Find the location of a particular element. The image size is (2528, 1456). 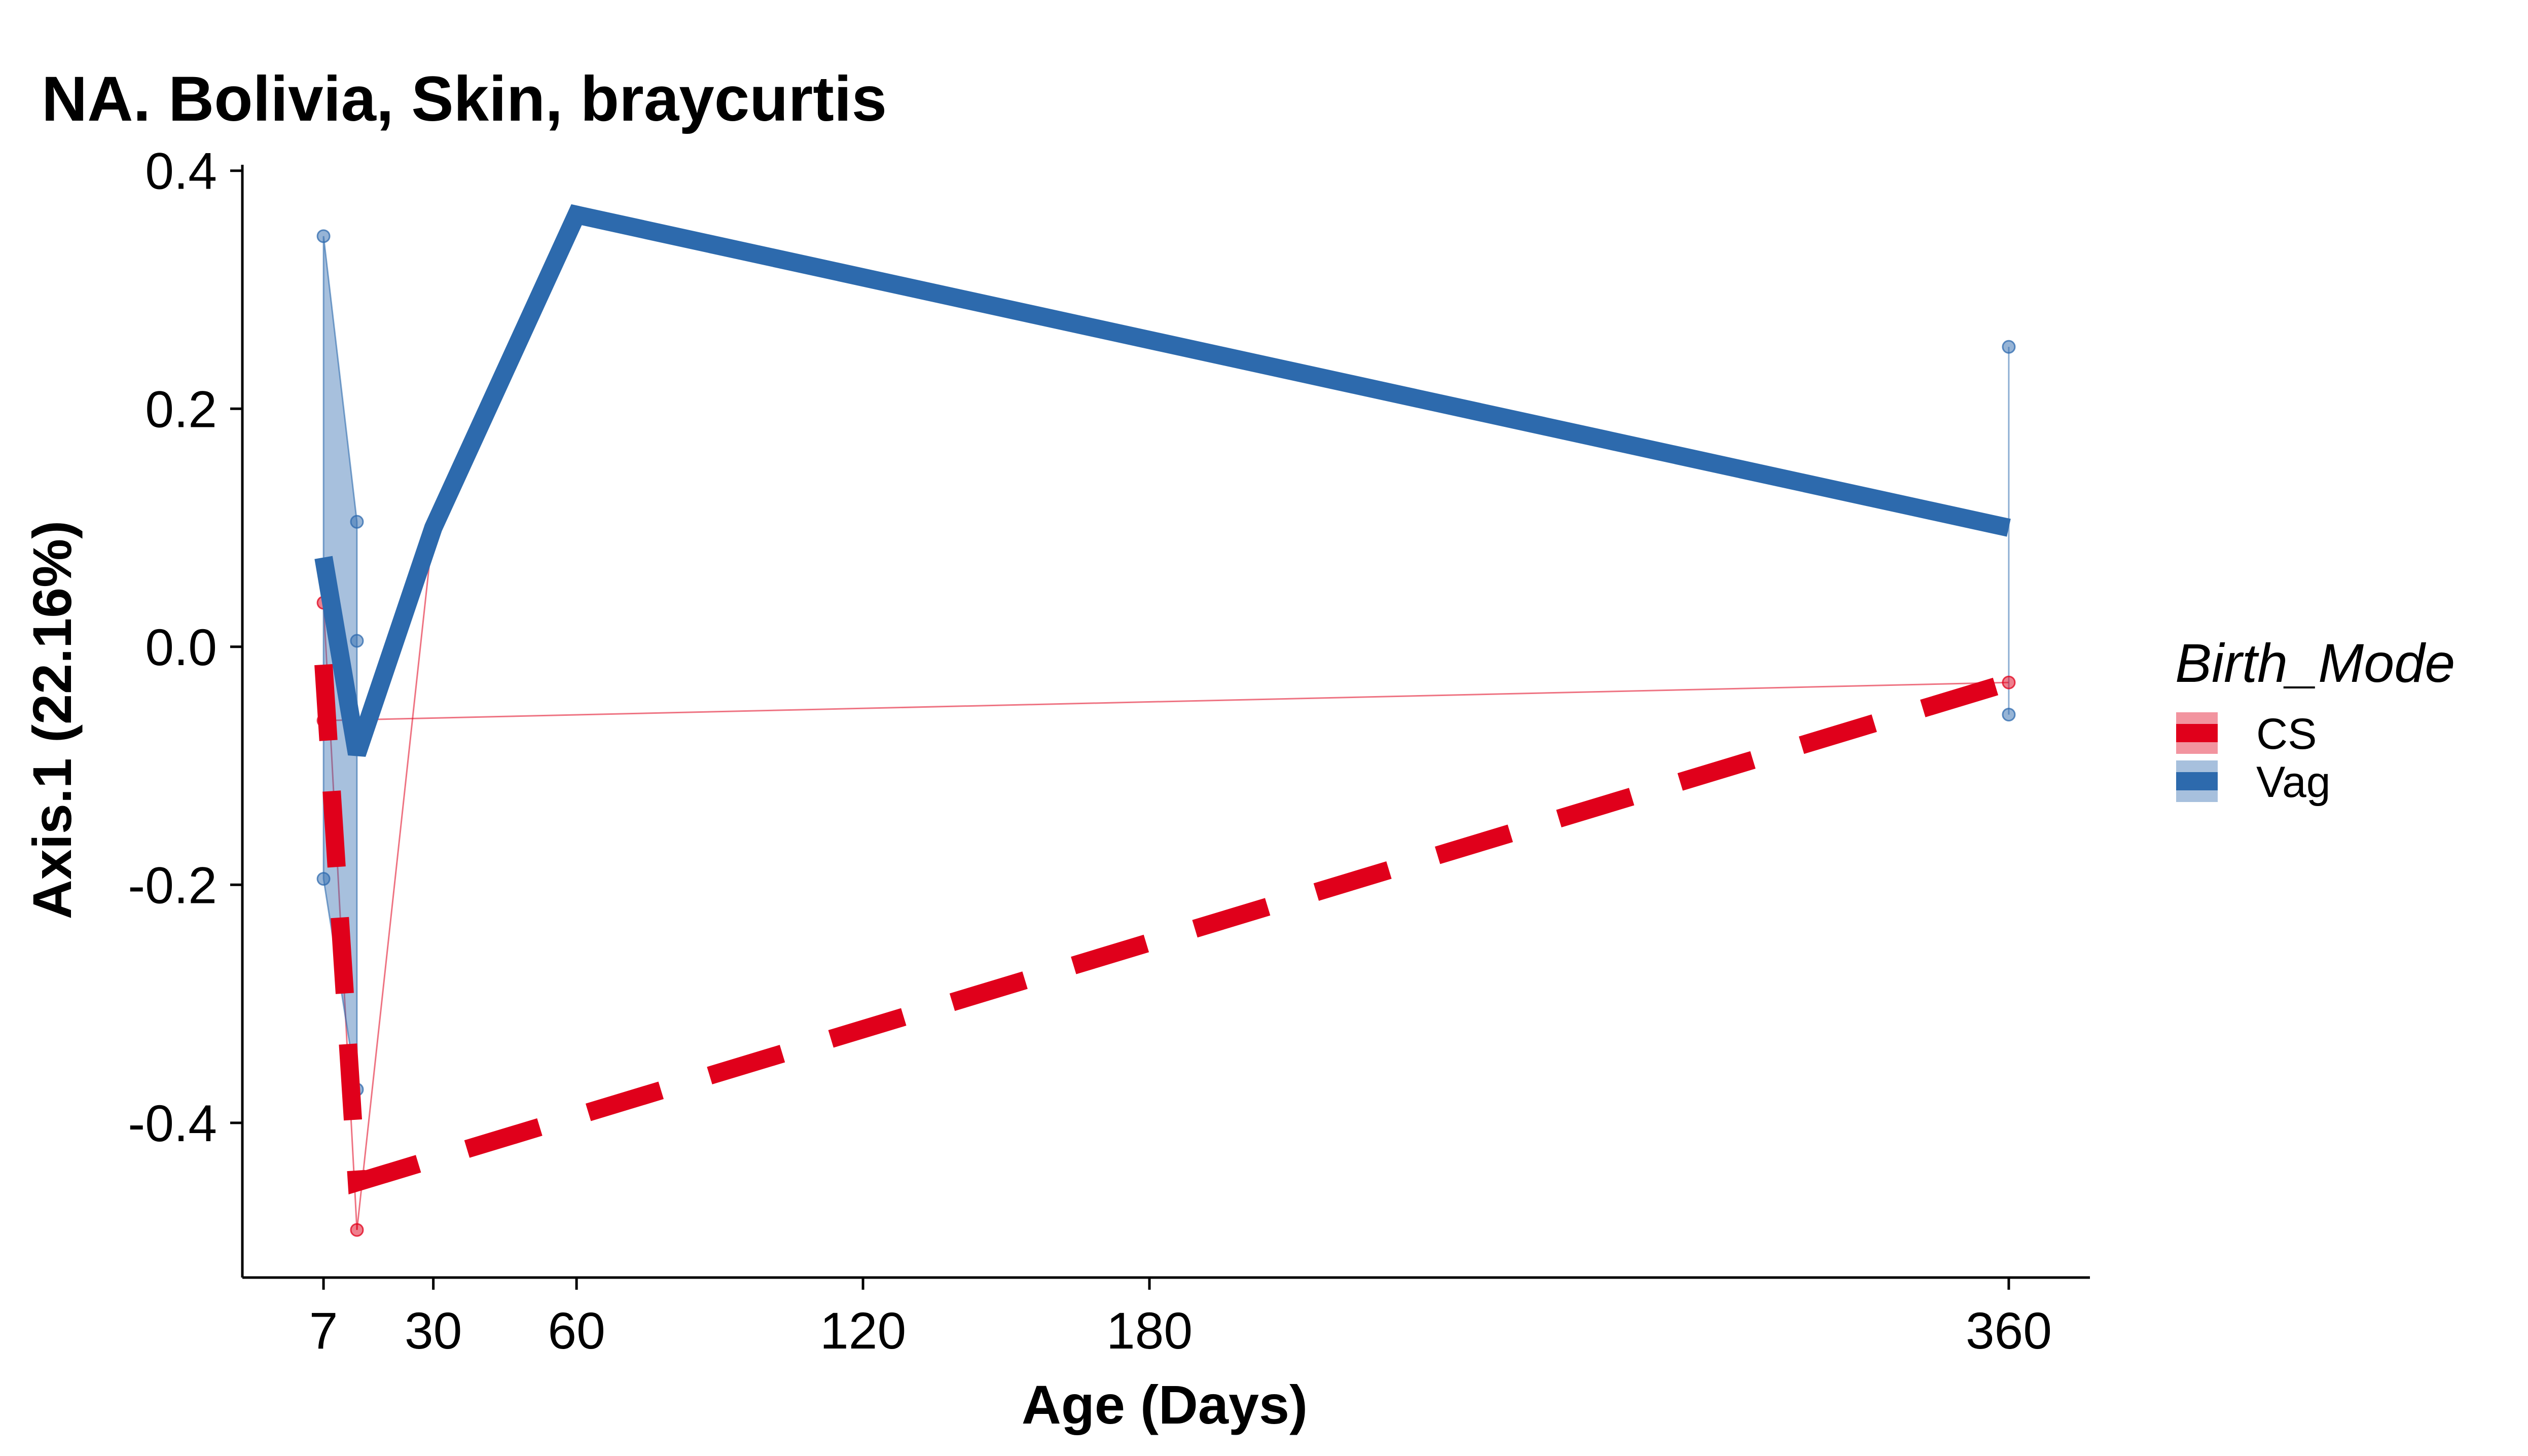

x-tick-label: 60 is located at coordinates (576, 1331).